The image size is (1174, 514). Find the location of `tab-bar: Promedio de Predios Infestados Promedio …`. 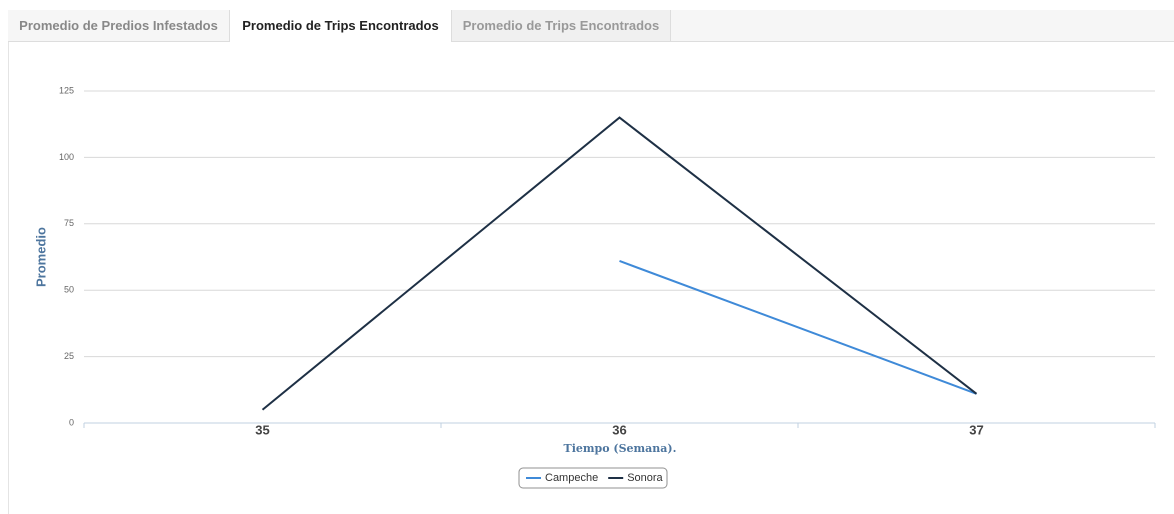

tab-bar: Promedio de Predios Infestados Promedio … is located at coordinates (591, 26).